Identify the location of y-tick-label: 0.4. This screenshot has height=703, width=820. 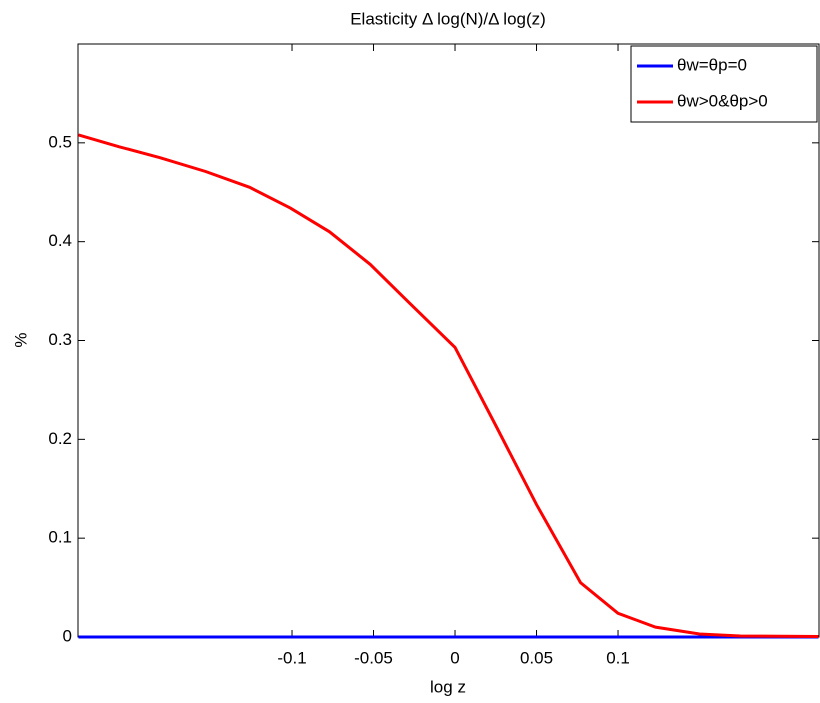
(60, 240).